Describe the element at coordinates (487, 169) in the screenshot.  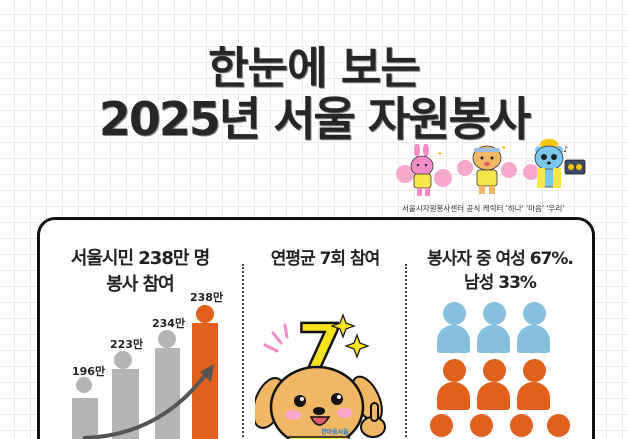
I see `puppy-character-icon: ✦` at that location.